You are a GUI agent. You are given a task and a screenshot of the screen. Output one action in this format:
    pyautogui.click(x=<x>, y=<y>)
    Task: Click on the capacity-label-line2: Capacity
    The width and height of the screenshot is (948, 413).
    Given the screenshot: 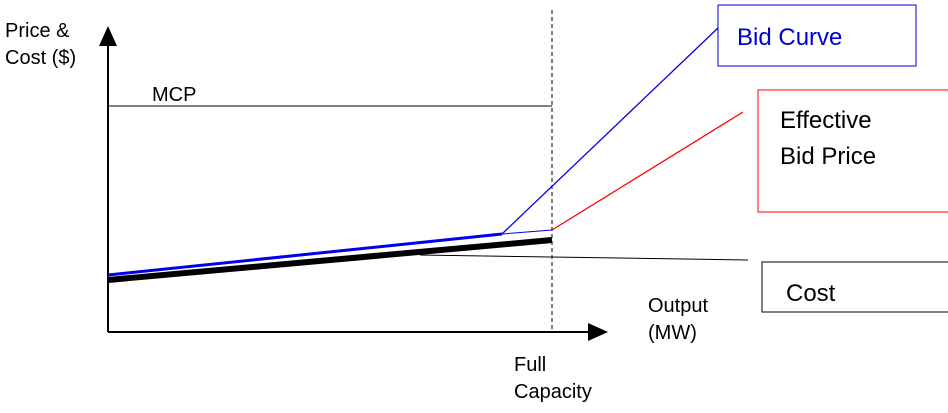 What is the action you would take?
    pyautogui.click(x=553, y=392)
    